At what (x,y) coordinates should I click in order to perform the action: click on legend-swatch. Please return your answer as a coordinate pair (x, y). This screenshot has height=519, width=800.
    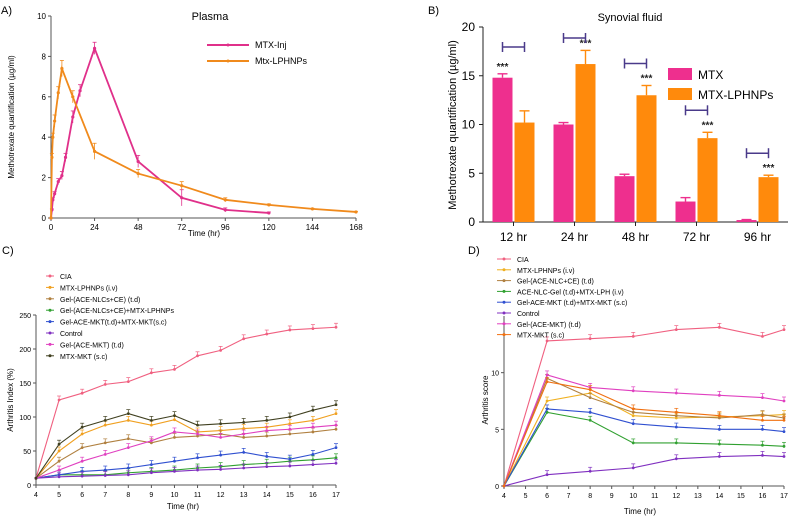
    Looking at the image, I should click on (680, 94).